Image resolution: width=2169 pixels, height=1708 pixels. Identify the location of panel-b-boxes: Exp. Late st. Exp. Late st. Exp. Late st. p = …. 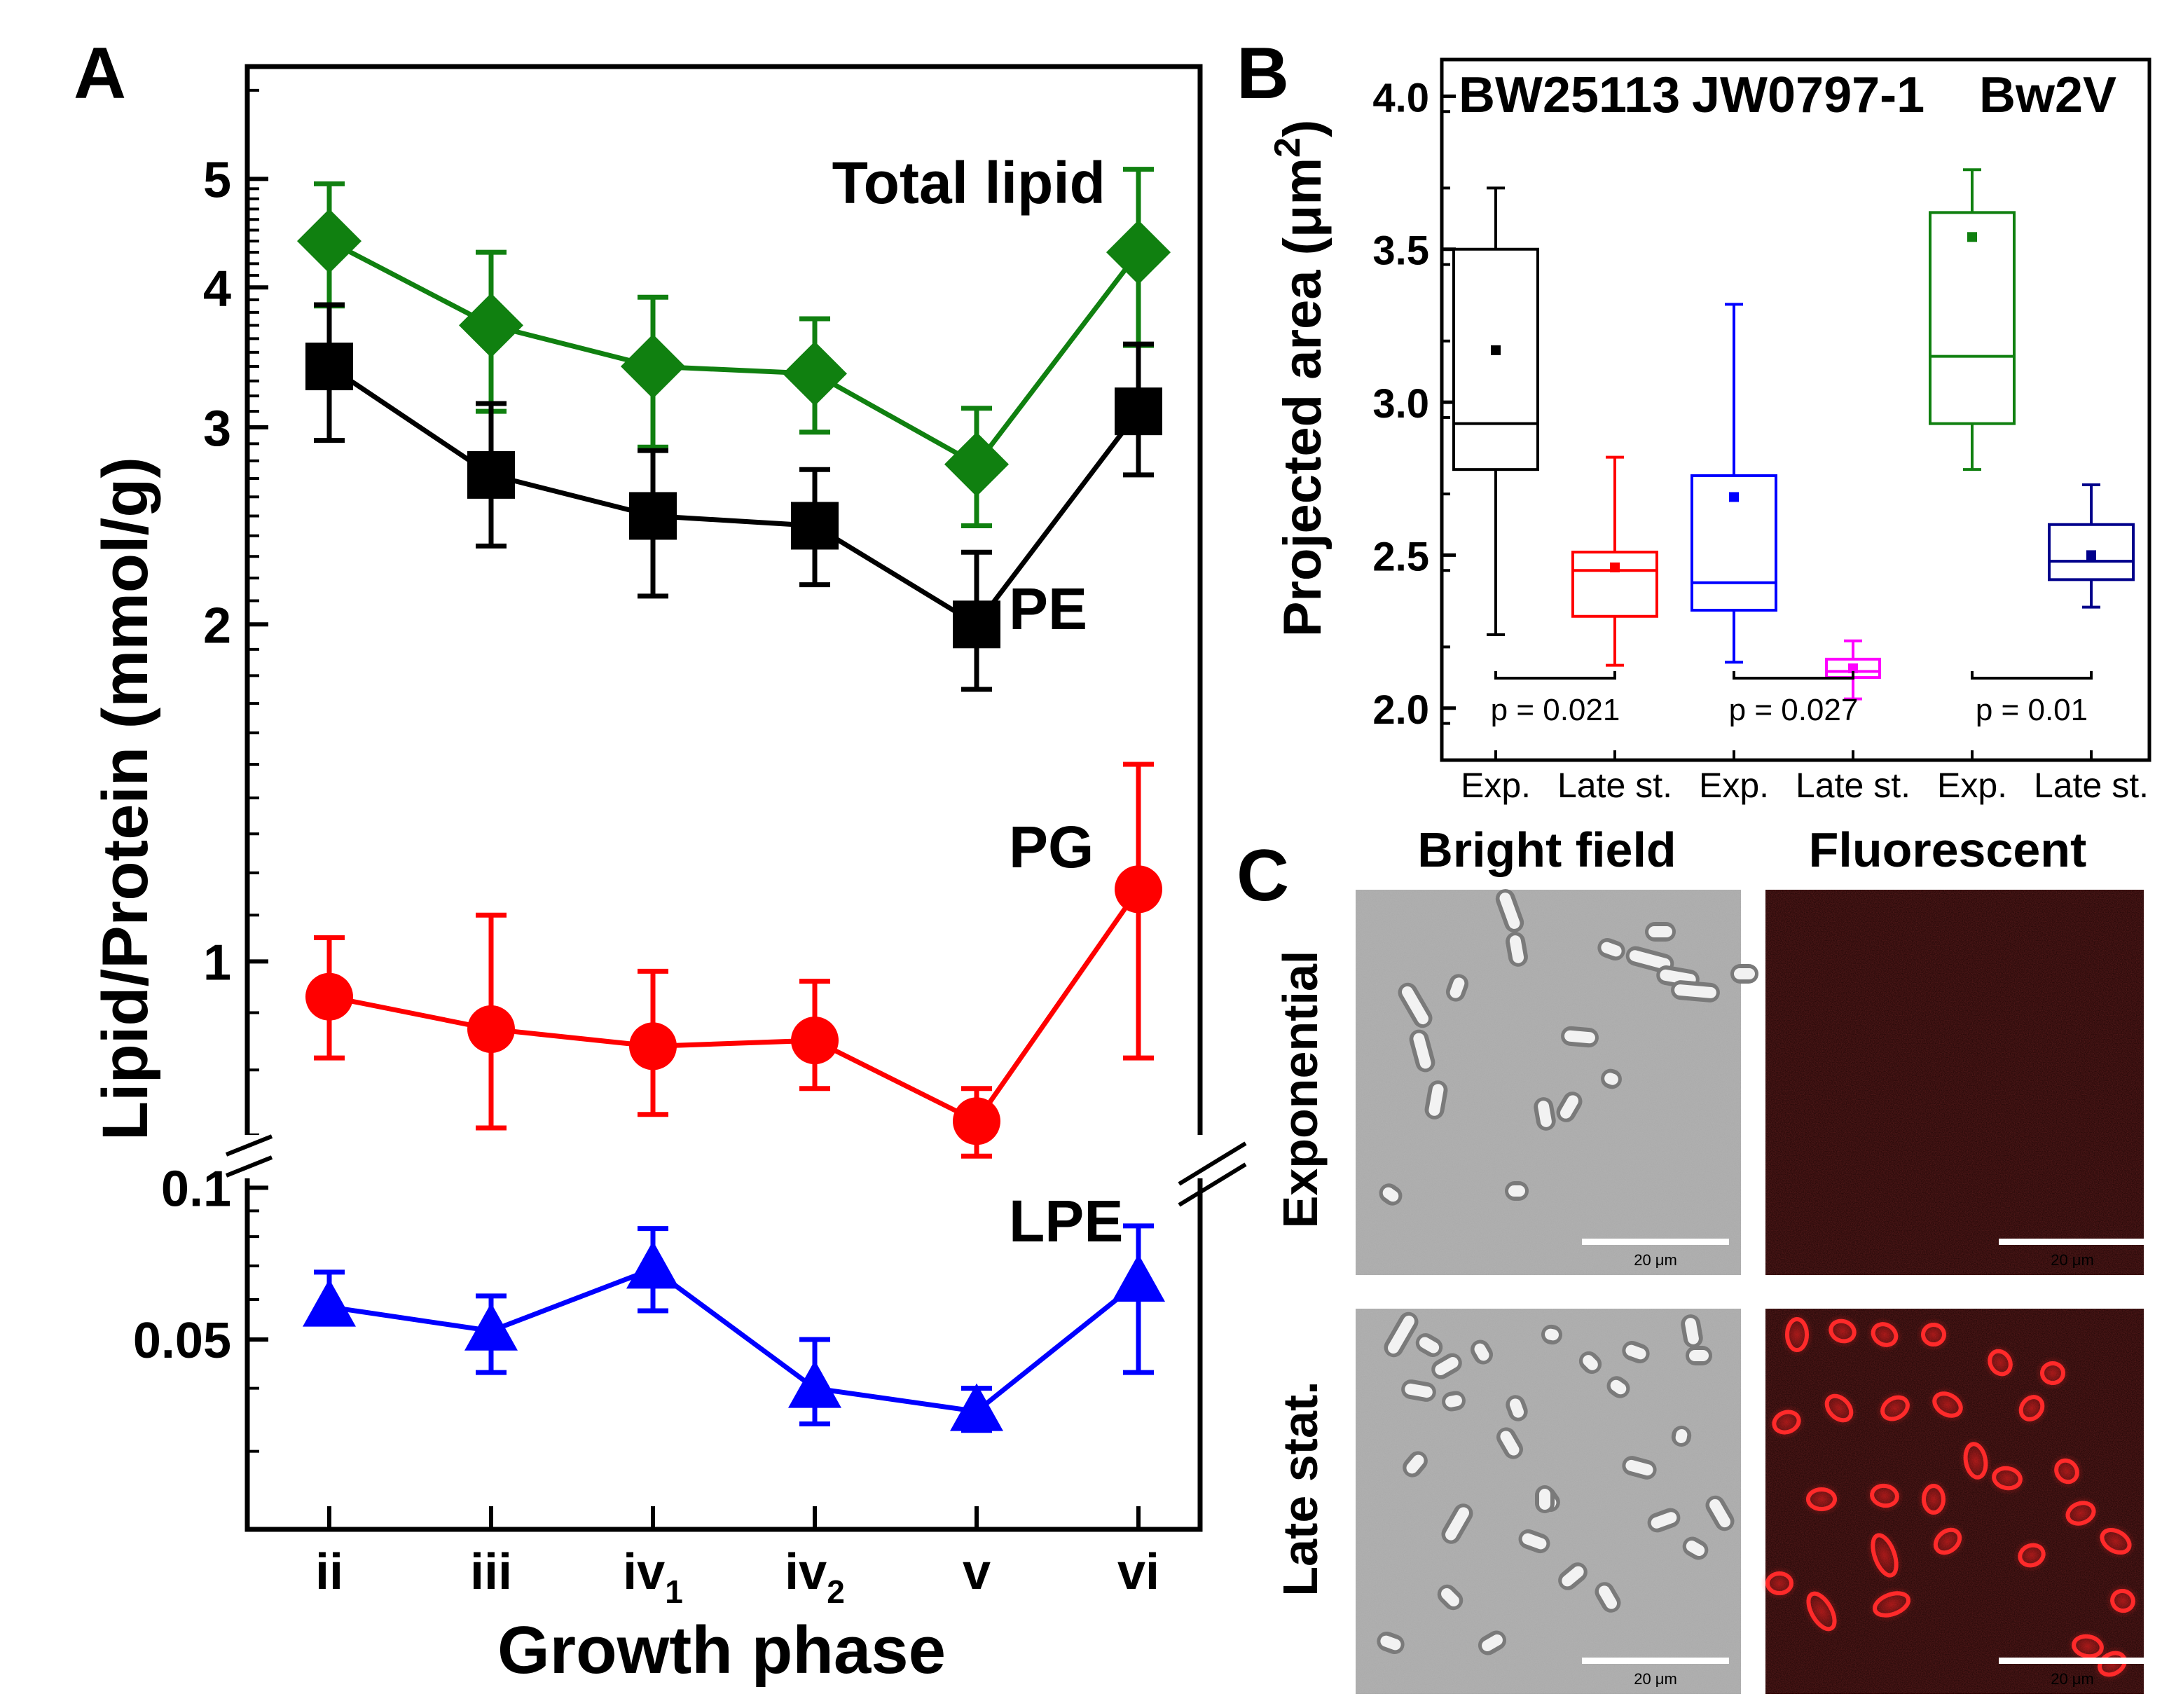
(1801, 486).